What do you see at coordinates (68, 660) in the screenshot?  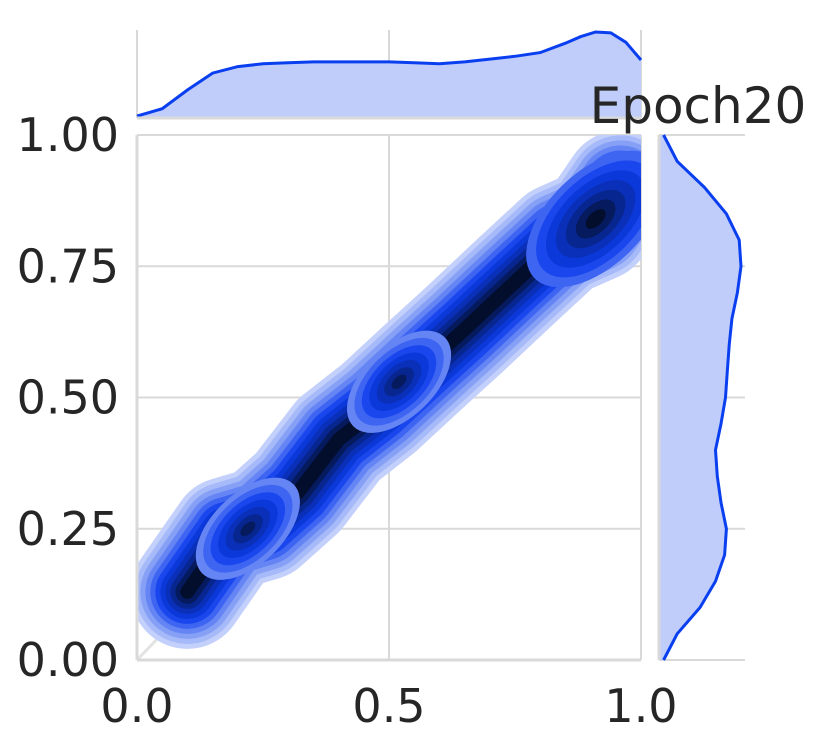 I see `y-tick-label-0: 0.00` at bounding box center [68, 660].